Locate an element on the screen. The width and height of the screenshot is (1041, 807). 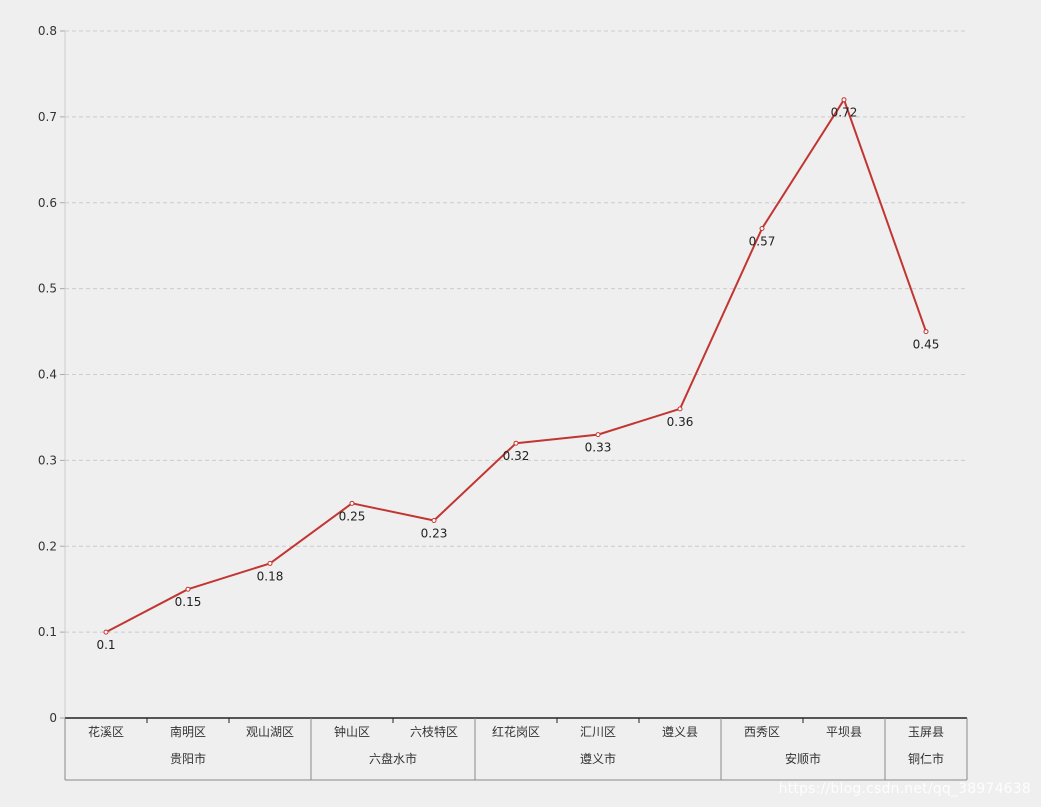
data-value-label: 0.25 is located at coordinates (352, 516).